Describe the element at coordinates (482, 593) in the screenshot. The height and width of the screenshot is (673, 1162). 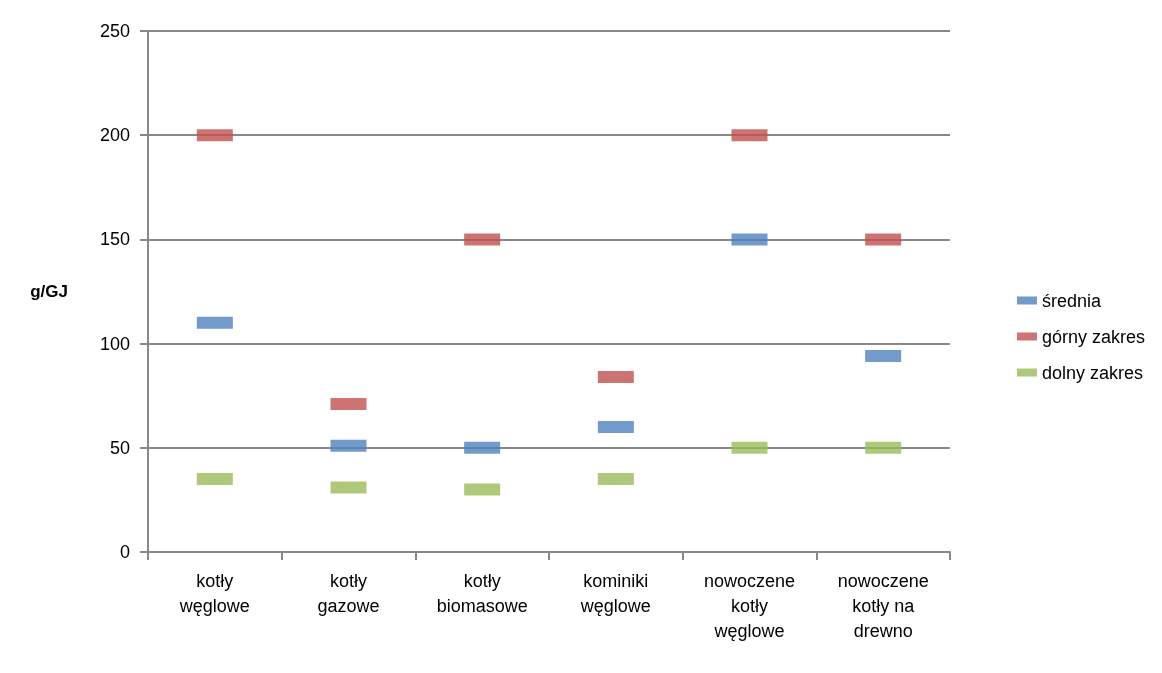
I see `x-tick-label: kotły biomasowe` at that location.